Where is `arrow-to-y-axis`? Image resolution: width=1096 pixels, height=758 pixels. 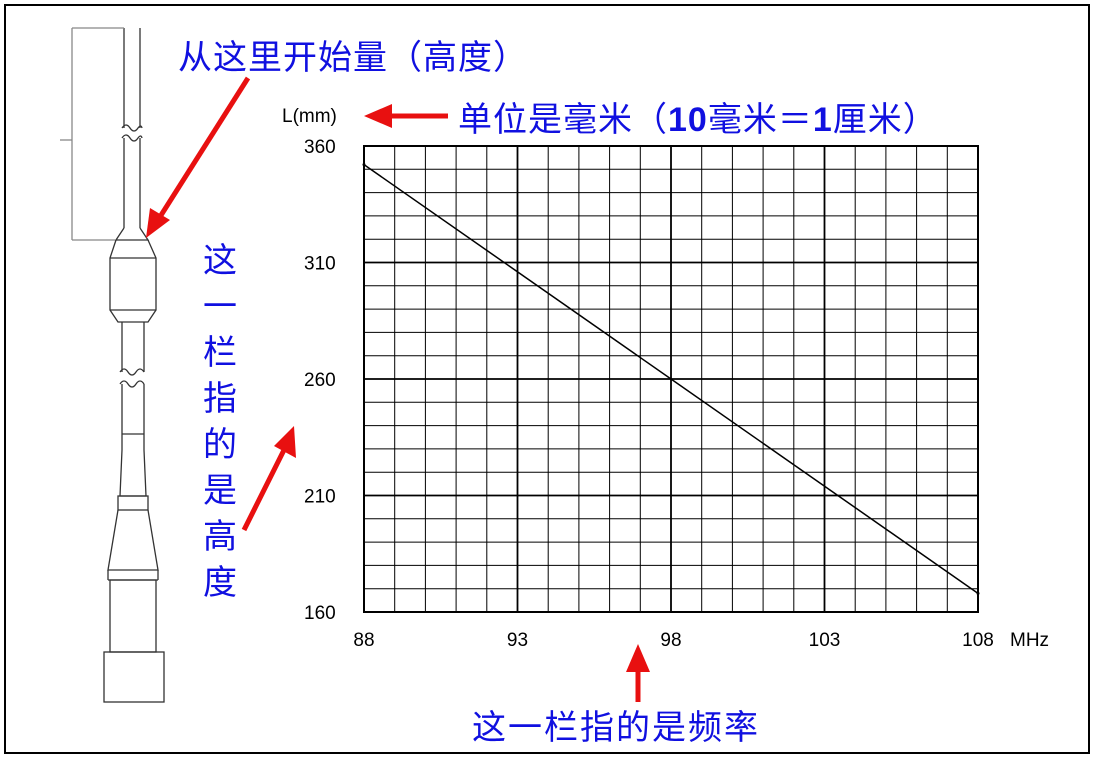 arrow-to-y-axis is located at coordinates (268, 479).